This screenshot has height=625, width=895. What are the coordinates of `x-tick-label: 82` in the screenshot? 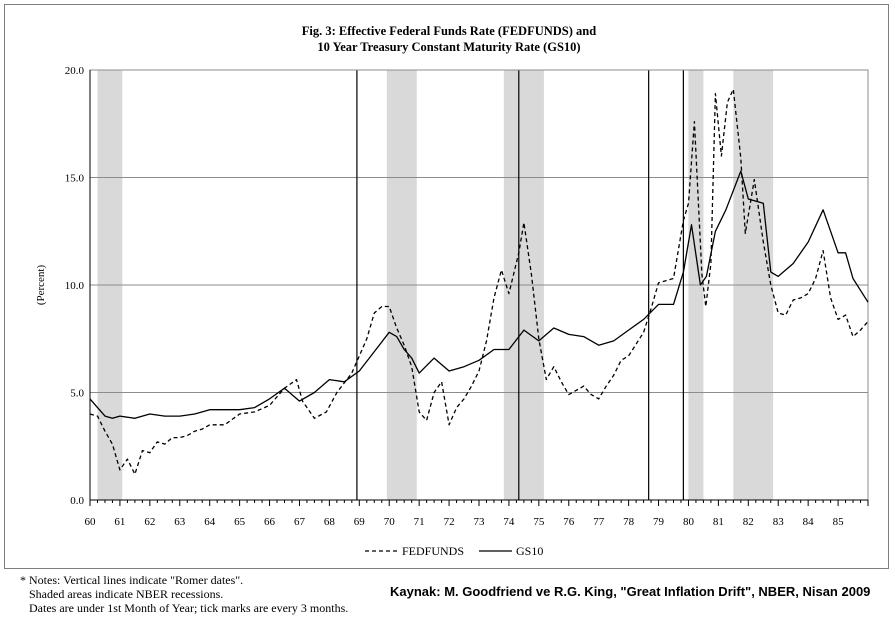 It's located at (748, 522).